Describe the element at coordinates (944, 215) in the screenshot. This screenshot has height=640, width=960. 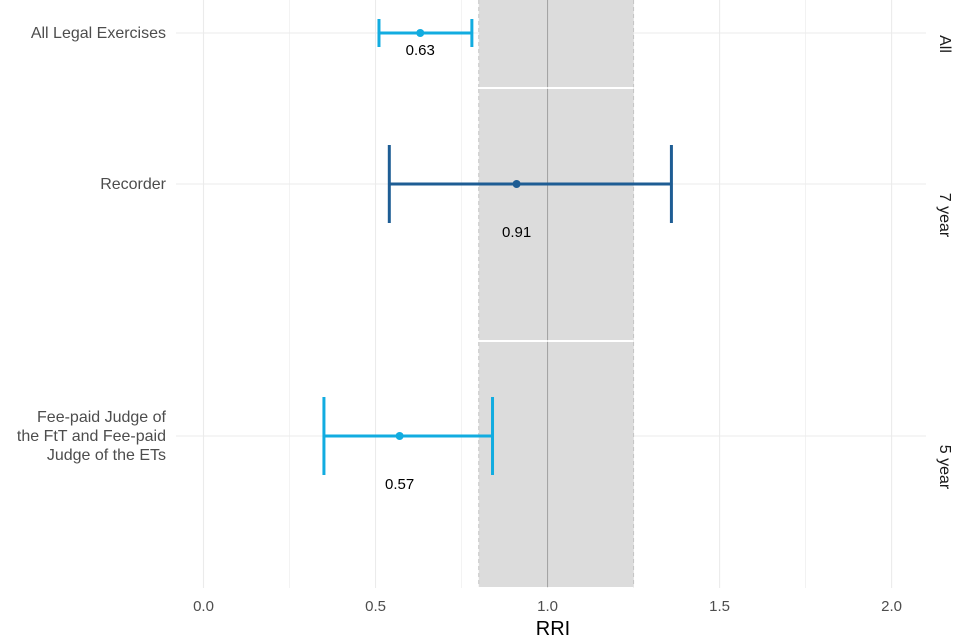
I see `facet-strip-label: 7 year` at that location.